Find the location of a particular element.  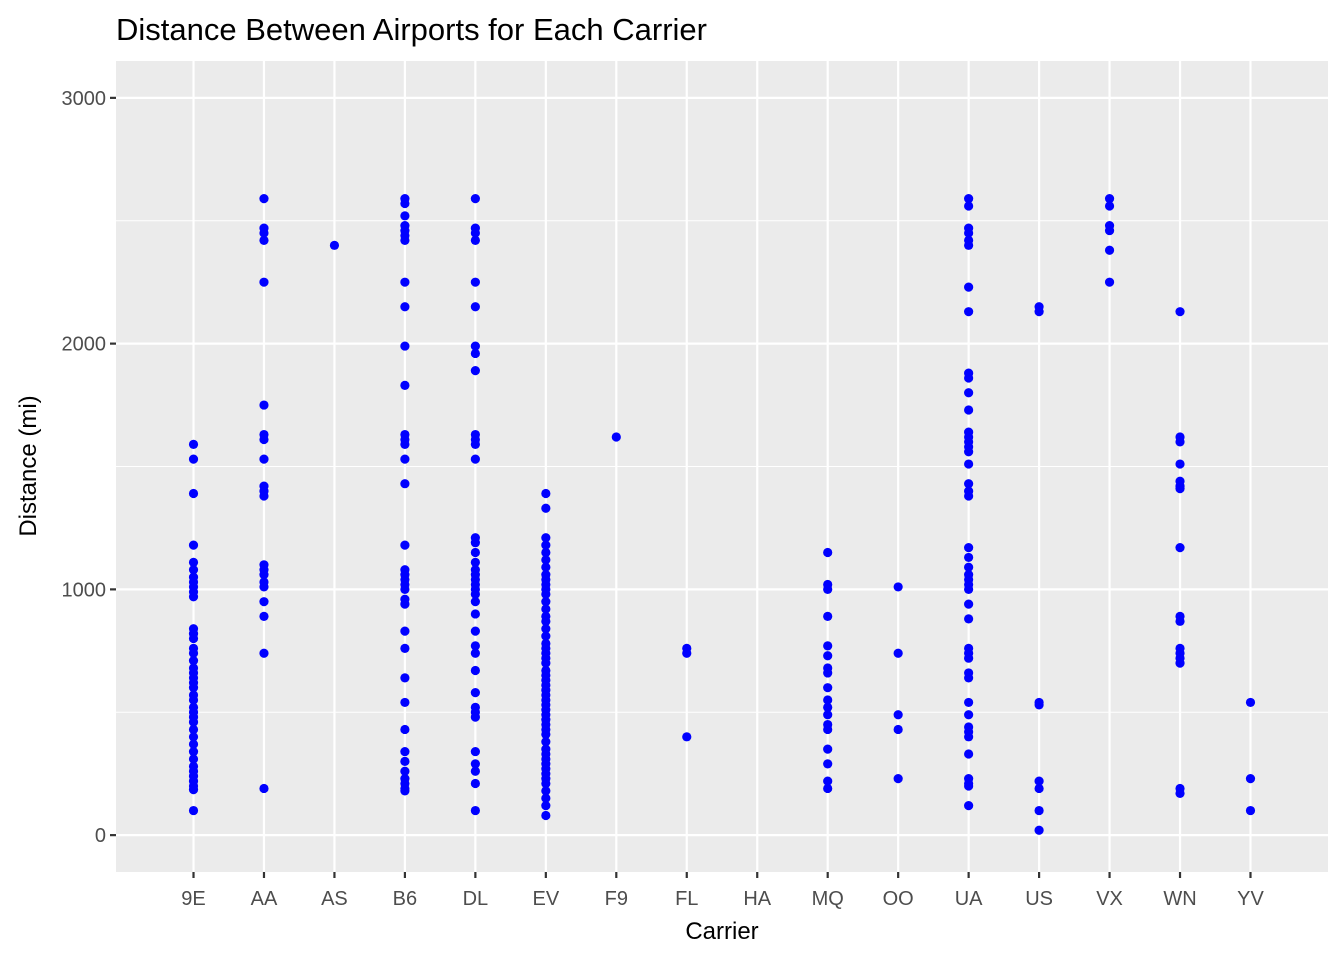

x-tick-label-f9: F9 is located at coordinates (616, 899).